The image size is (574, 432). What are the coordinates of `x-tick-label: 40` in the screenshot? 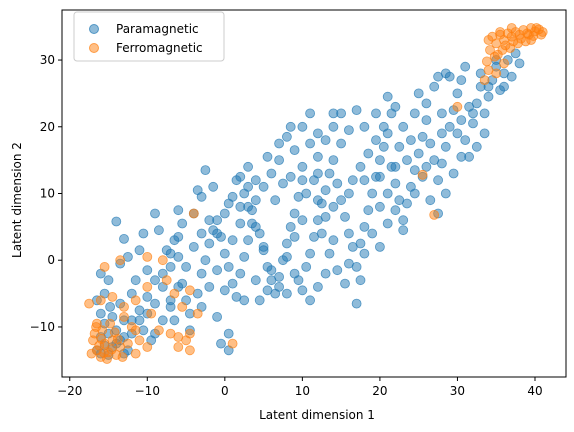 It's located at (534, 391).